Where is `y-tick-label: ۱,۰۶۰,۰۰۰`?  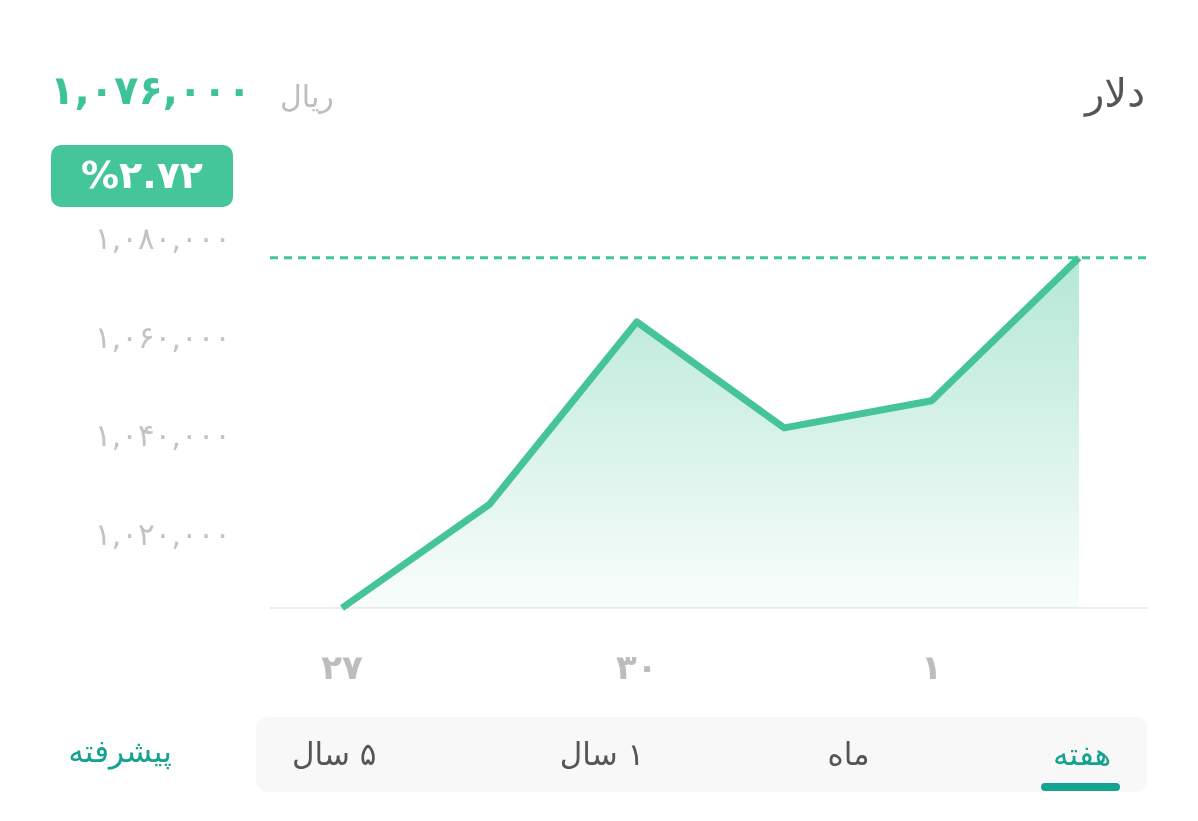
y-tick-label: ۱,۰۶۰,۰۰۰ is located at coordinates (162, 336).